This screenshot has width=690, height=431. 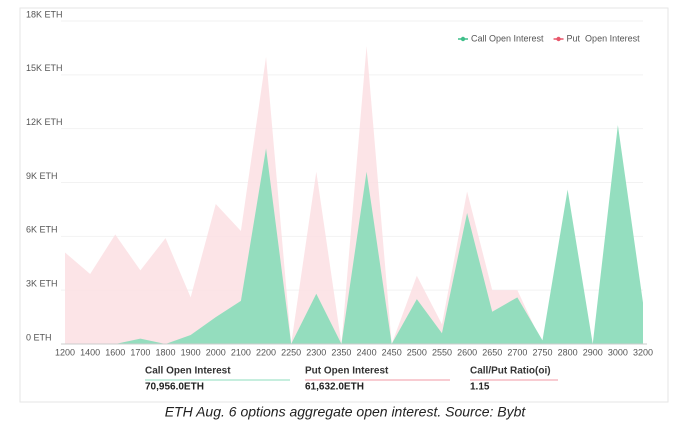 I want to click on y-tick-label: 9K ETH, so click(x=42, y=176).